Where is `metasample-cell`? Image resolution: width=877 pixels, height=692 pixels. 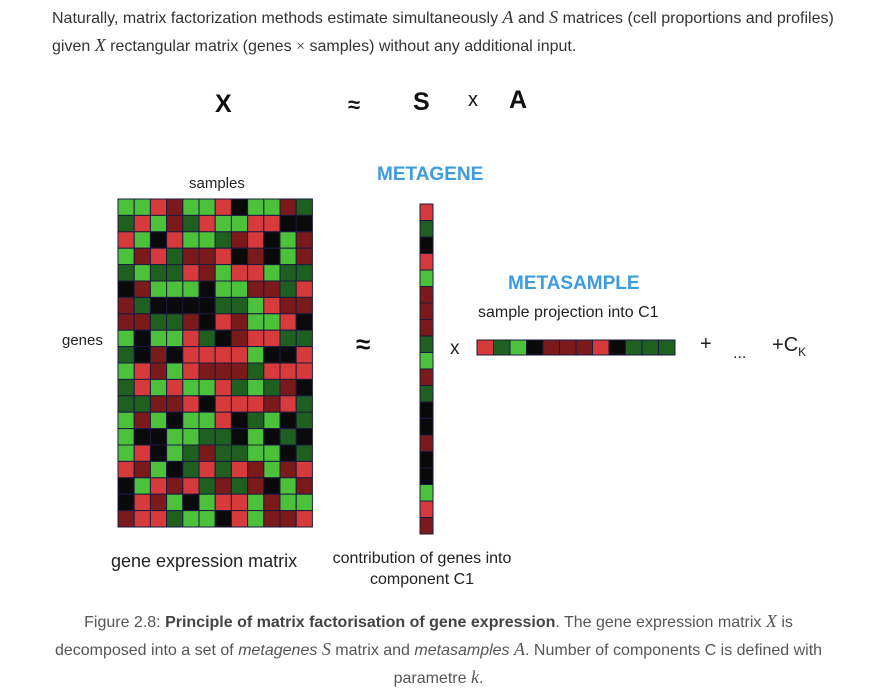
metasample-cell is located at coordinates (551, 347).